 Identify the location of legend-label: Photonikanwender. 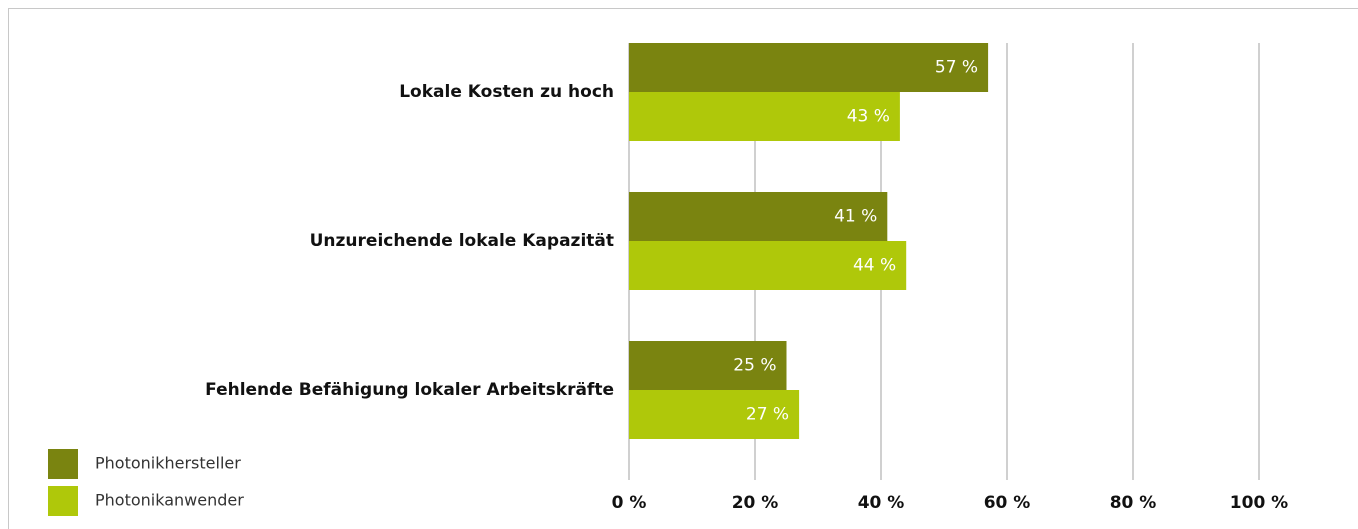
(169, 500).